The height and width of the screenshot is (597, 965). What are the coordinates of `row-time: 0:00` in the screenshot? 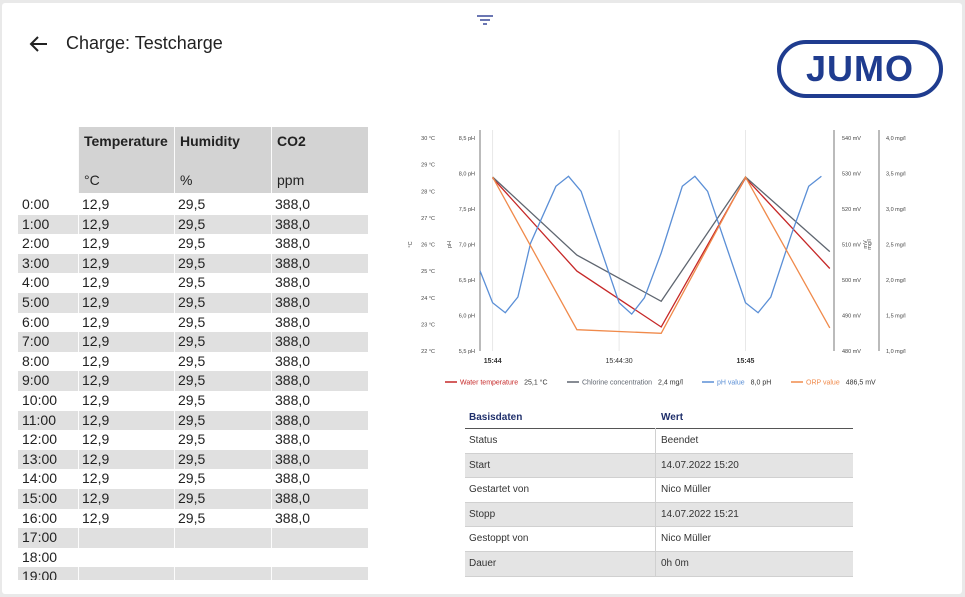 It's located at (36, 204).